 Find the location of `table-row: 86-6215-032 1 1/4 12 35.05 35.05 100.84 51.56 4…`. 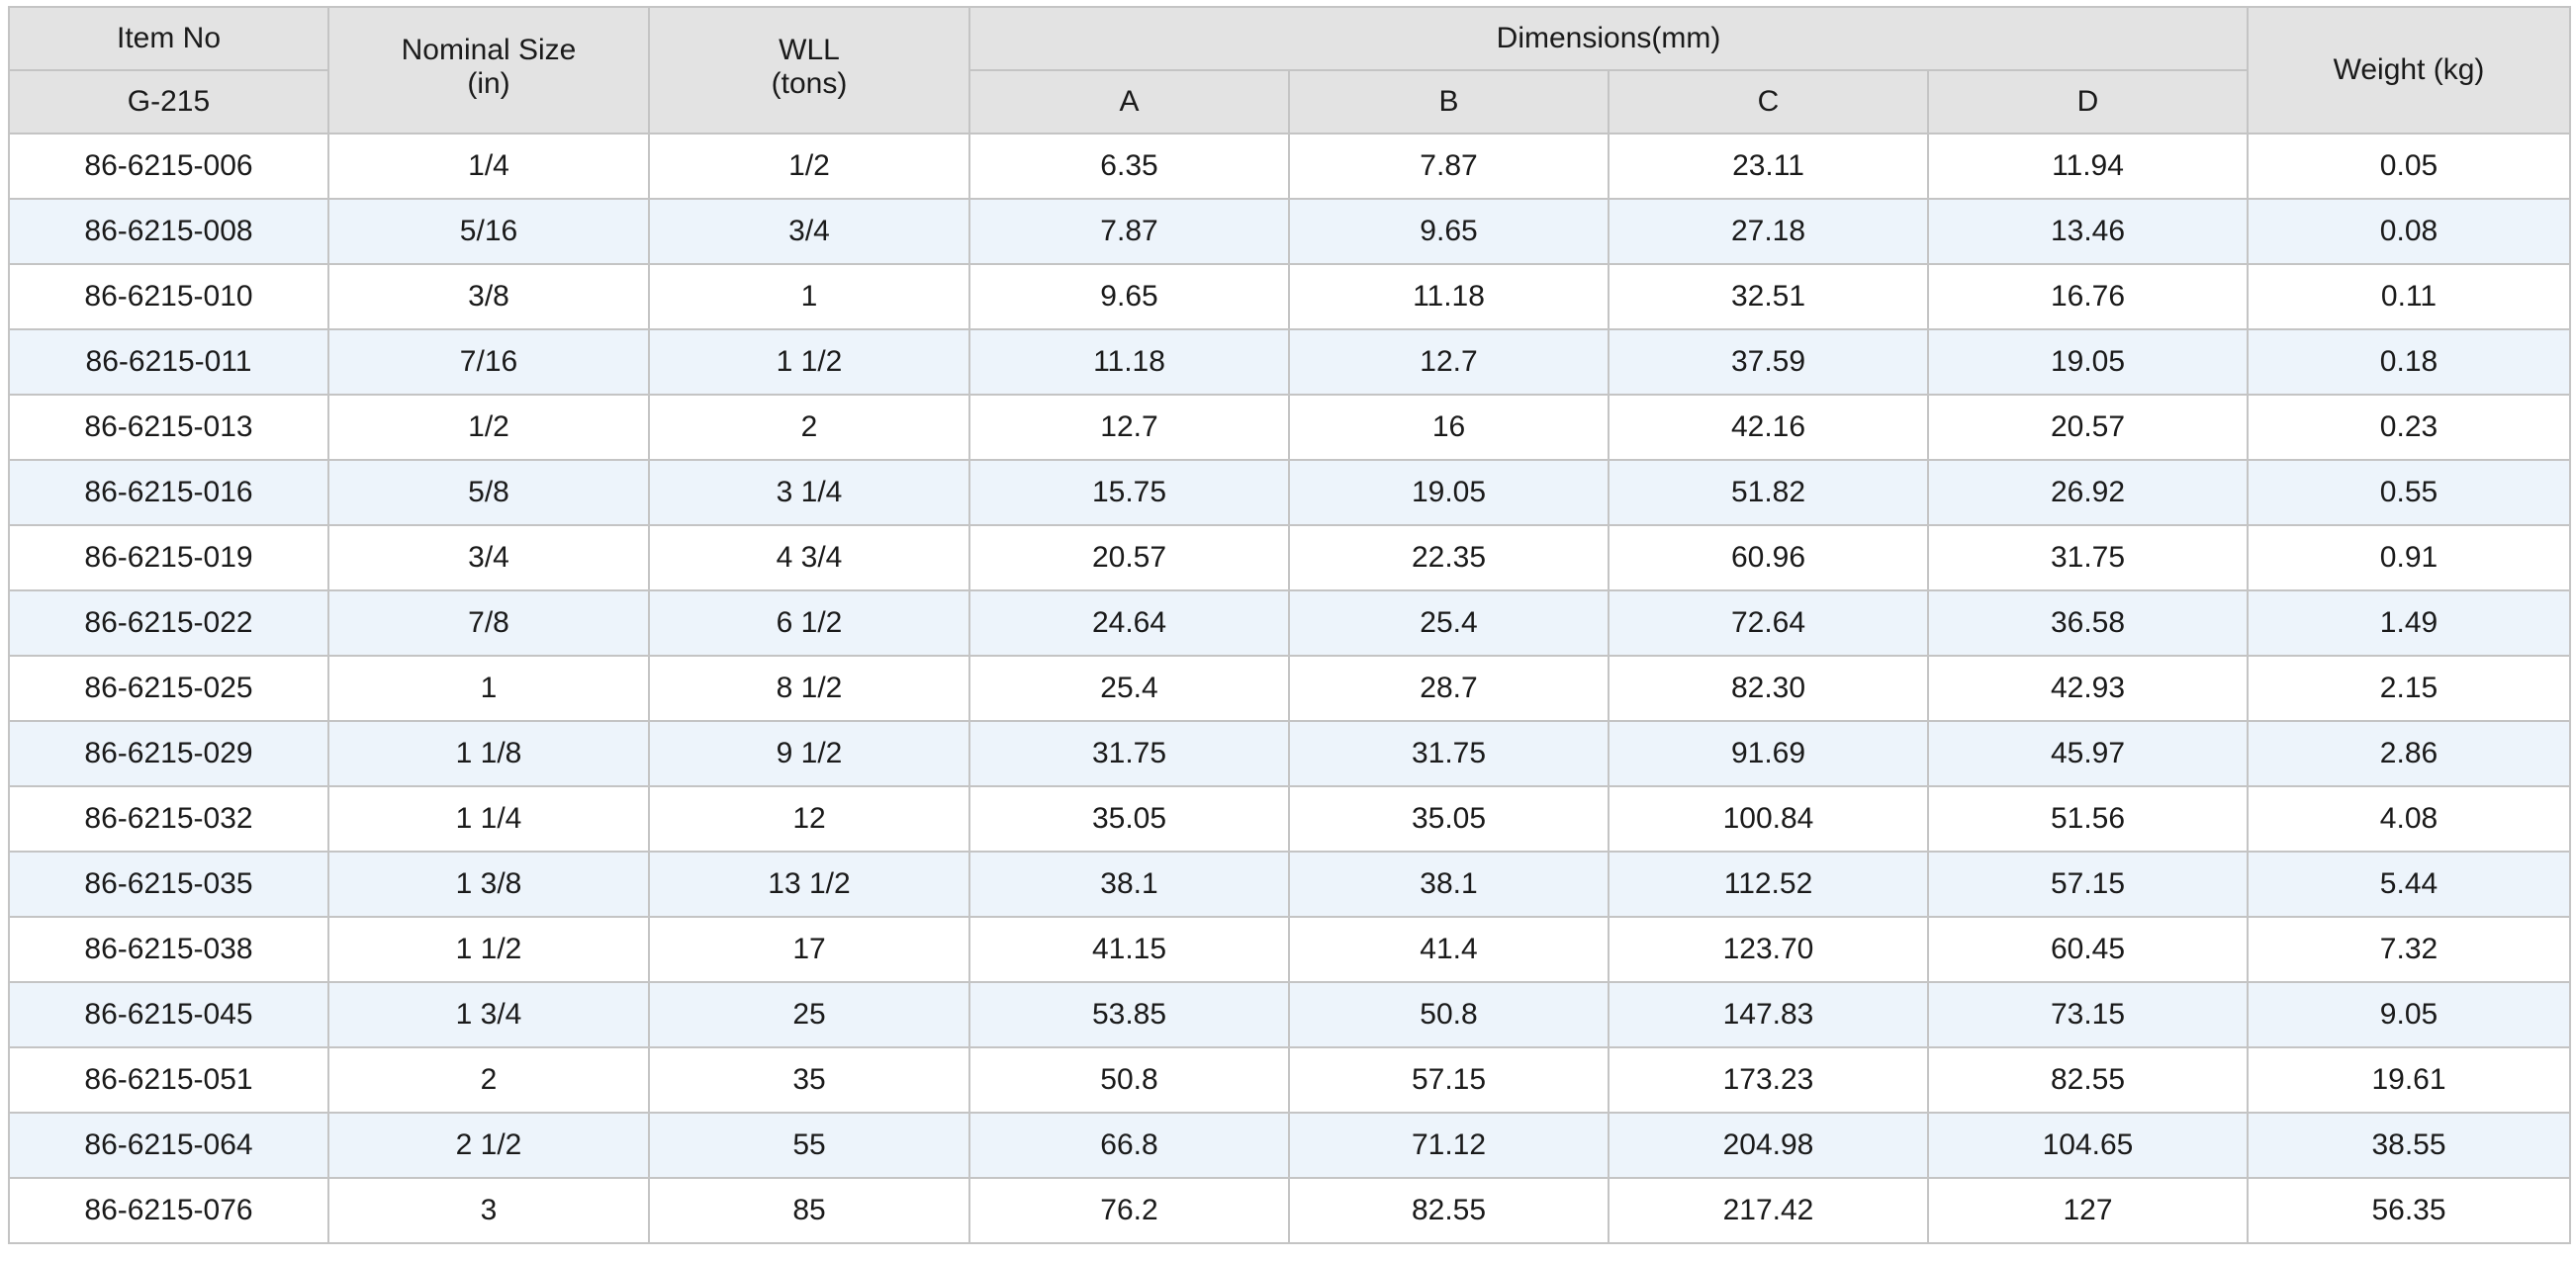

table-row: 86-6215-032 1 1/4 12 35.05 35.05 100.84 51.56 4… is located at coordinates (1290, 819).